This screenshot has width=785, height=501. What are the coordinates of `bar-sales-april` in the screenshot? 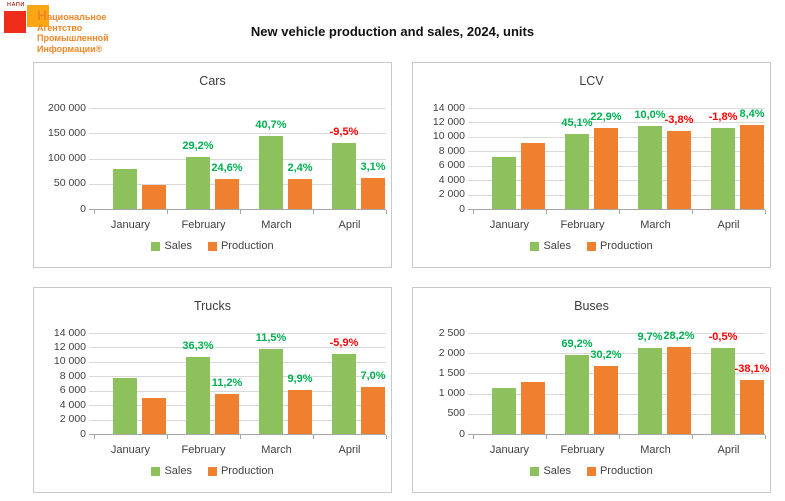 It's located at (723, 168).